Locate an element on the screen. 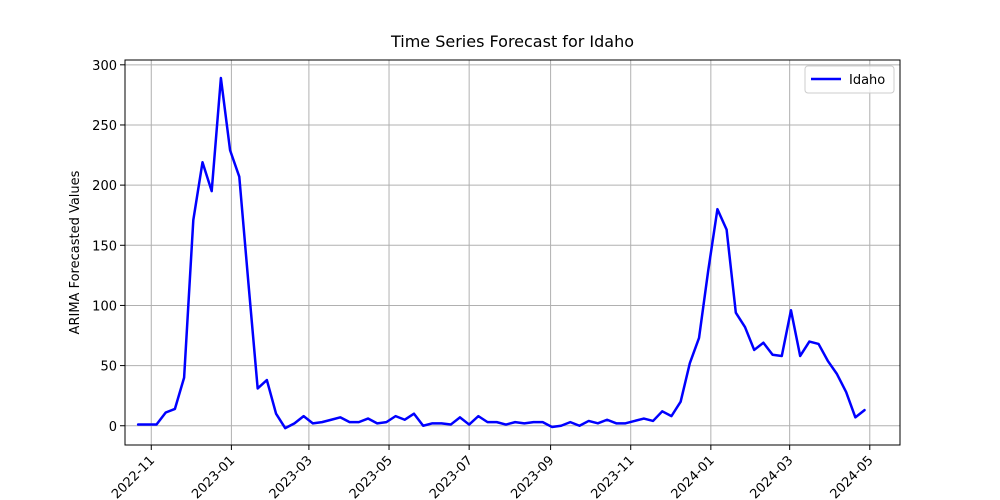 This screenshot has width=1000, height=500. x-tick-label: 2022-11 is located at coordinates (133, 476).